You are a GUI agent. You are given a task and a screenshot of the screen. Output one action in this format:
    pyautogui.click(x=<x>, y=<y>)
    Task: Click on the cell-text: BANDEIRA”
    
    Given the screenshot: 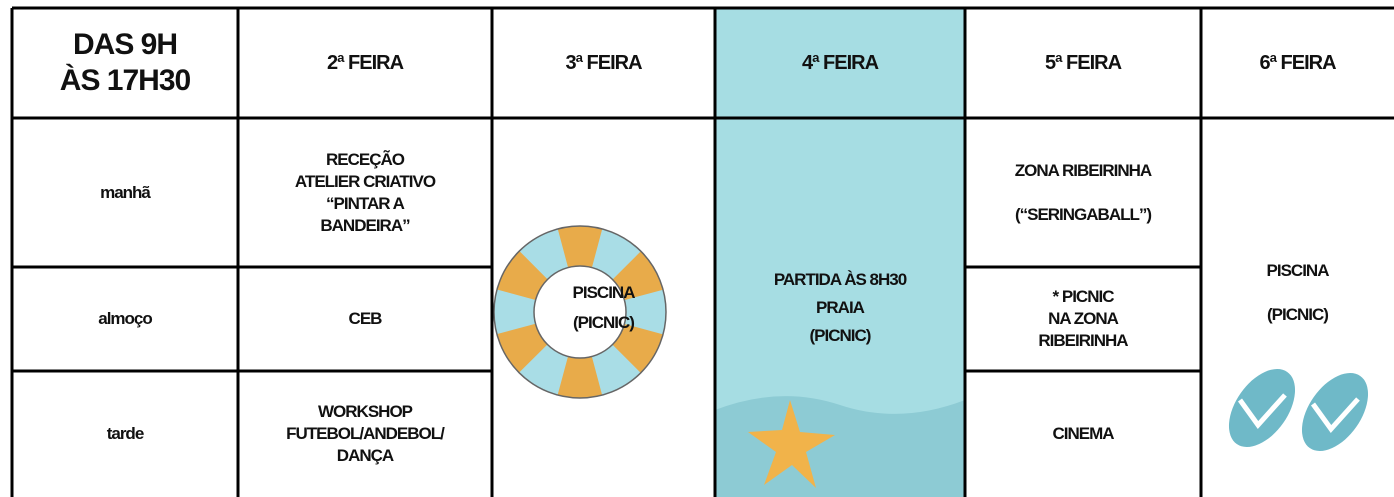 What is the action you would take?
    pyautogui.click(x=365, y=225)
    